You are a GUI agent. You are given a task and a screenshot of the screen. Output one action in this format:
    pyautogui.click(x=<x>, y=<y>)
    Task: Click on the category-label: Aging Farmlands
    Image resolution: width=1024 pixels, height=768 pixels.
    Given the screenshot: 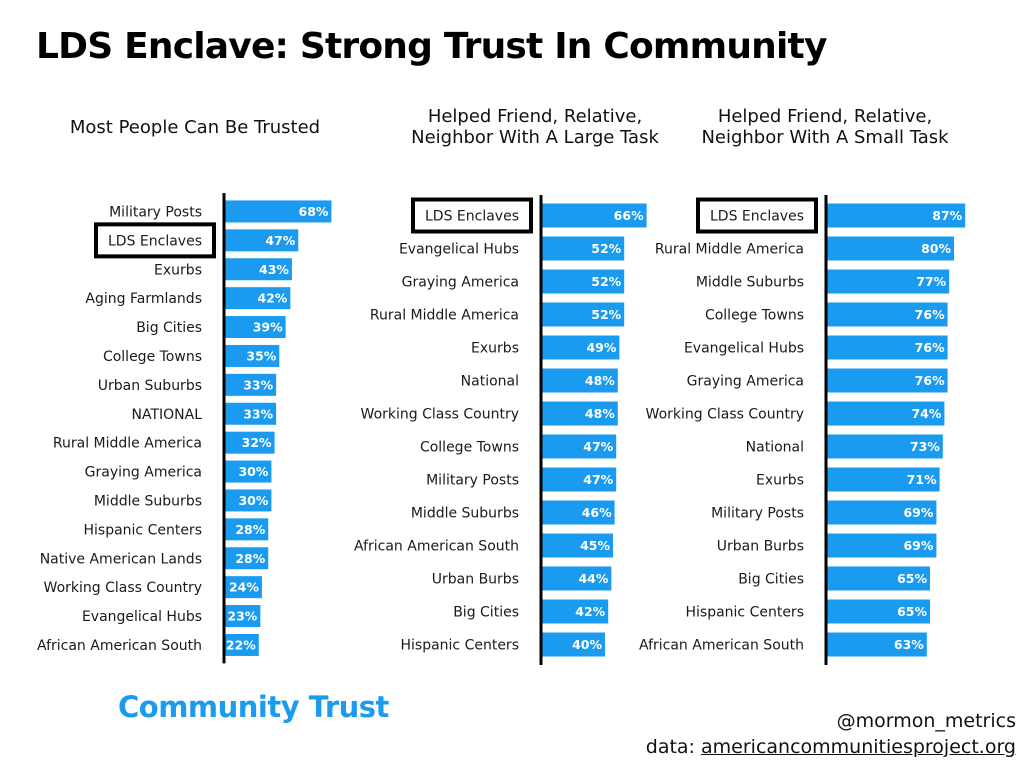 What is the action you would take?
    pyautogui.click(x=143, y=299)
    